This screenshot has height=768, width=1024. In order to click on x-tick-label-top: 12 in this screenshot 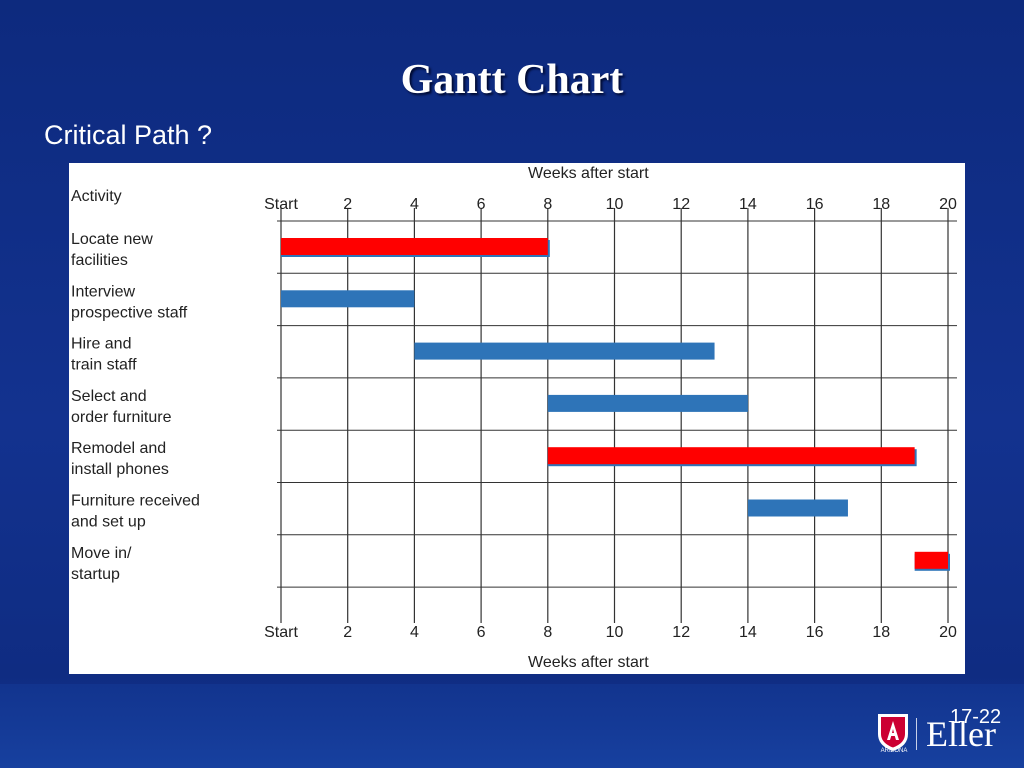, I will do `click(681, 204)`.